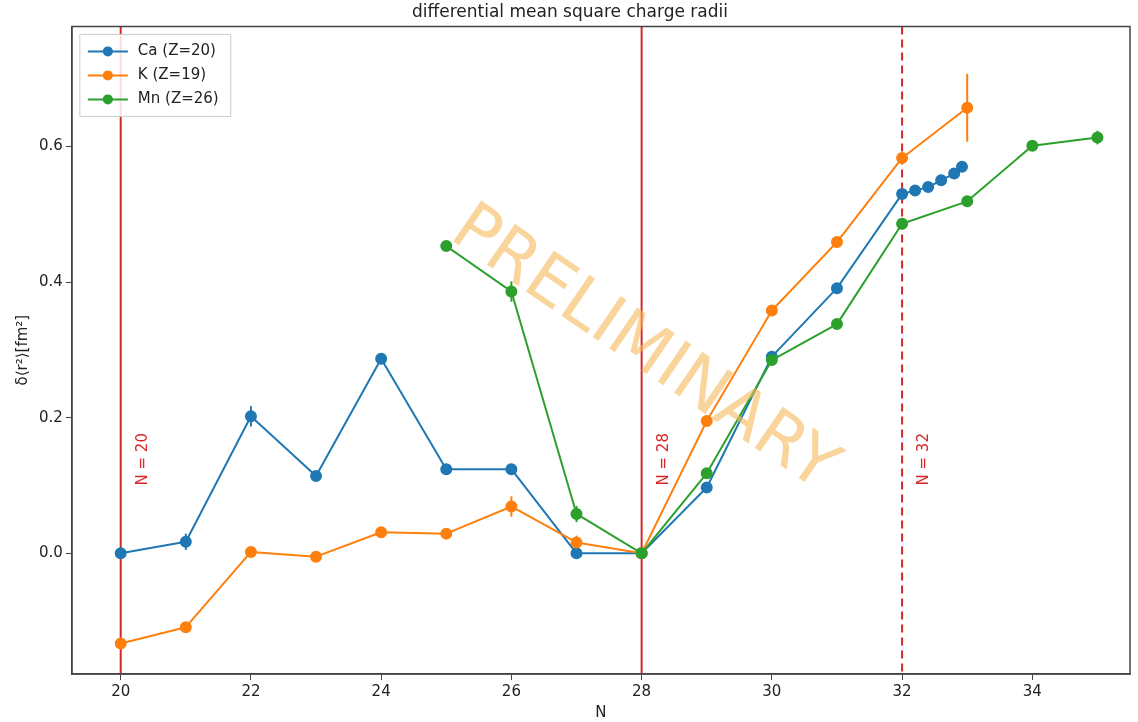  I want to click on chart-title: differential mean square charge radii, so click(570, 10).